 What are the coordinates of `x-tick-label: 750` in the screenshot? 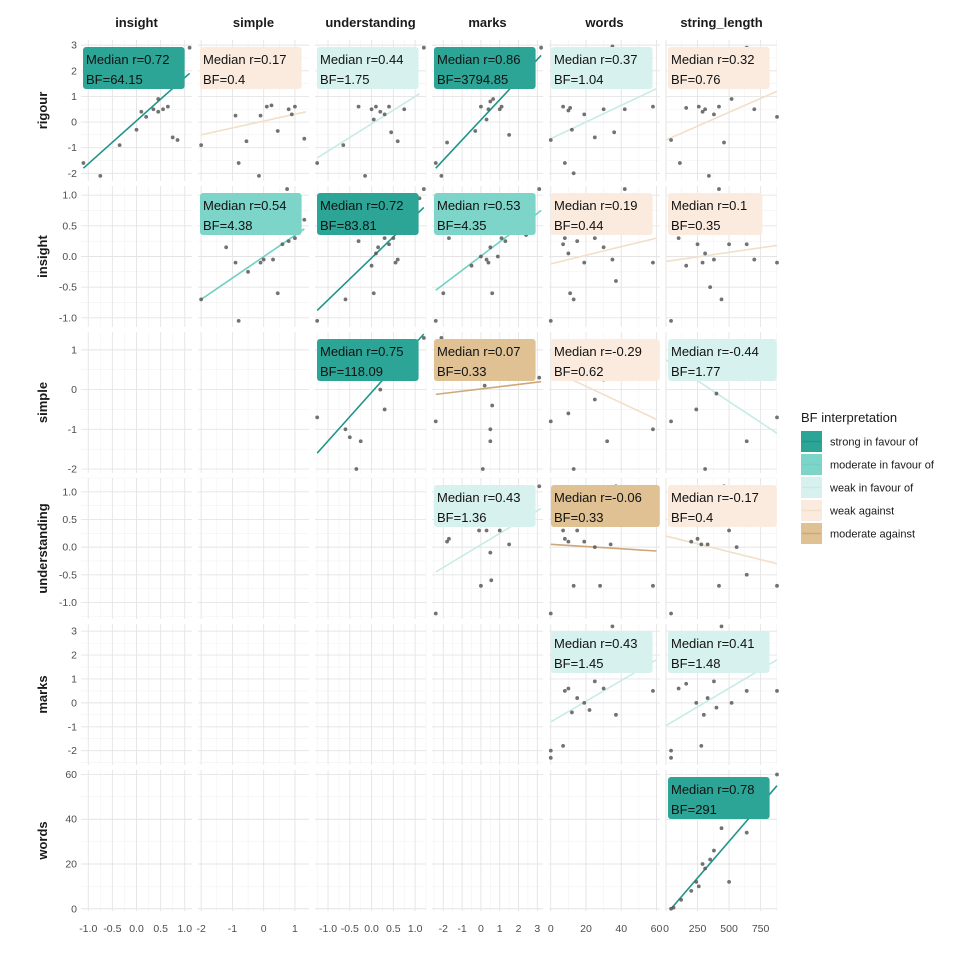 It's located at (761, 929).